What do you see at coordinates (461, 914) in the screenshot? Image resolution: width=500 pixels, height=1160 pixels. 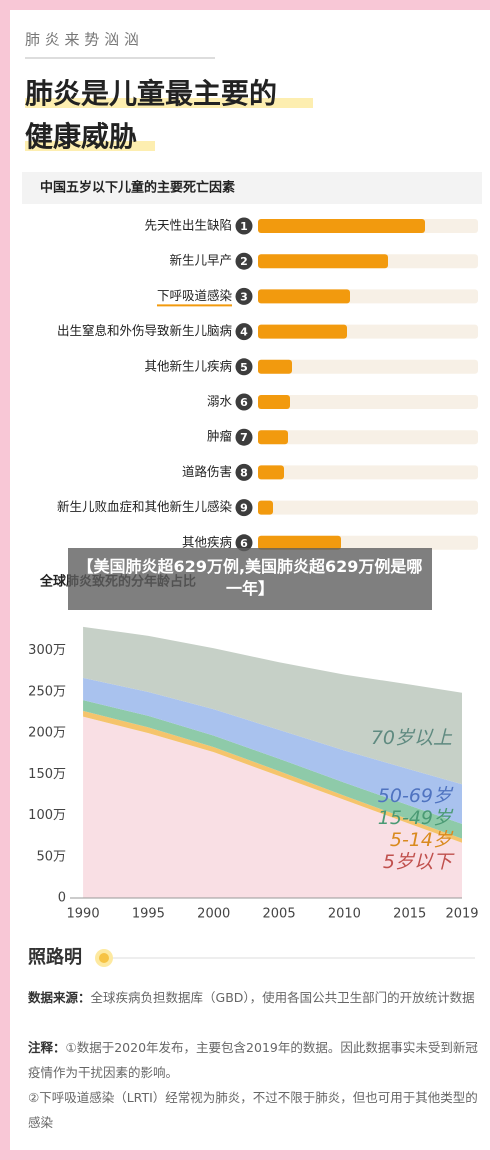 I see `x-tick-label: 2019` at bounding box center [461, 914].